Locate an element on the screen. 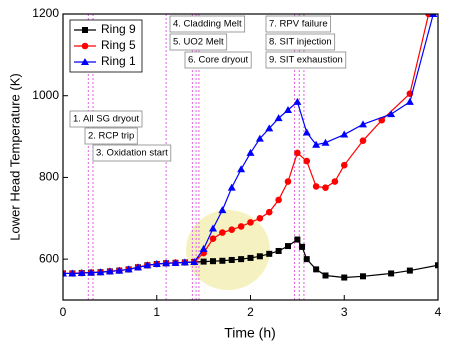 The image size is (451, 349). y-tick-label: 600 is located at coordinates (49, 258).